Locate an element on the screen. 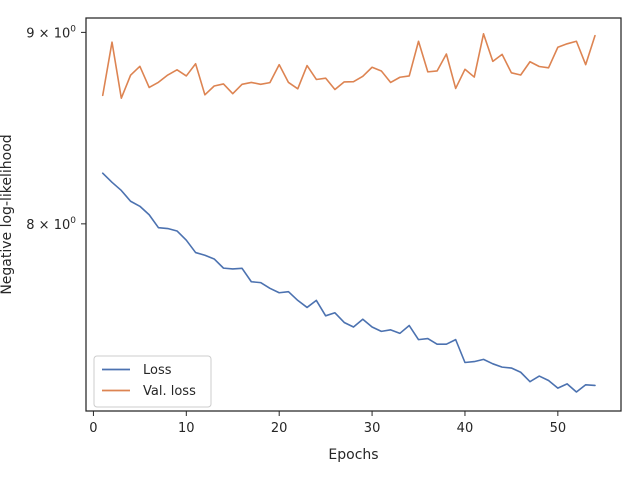 This screenshot has width=640, height=480. x-tick-label: 0 is located at coordinates (93, 428).